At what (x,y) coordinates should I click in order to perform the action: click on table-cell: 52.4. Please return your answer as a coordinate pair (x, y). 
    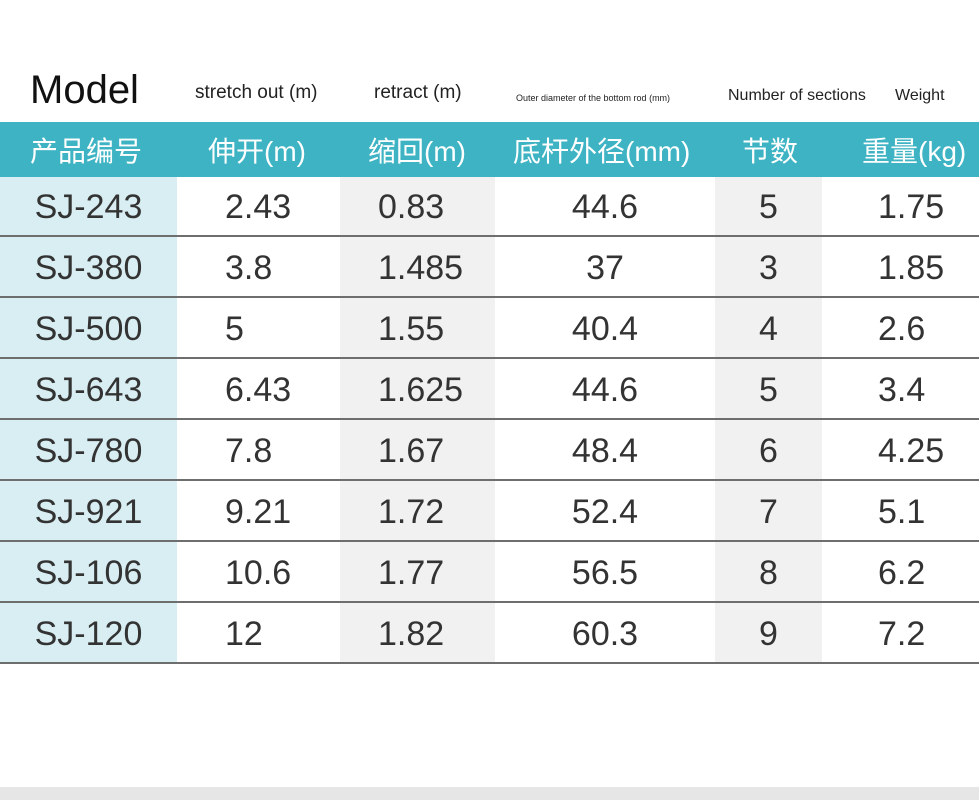
    Looking at the image, I should click on (605, 512).